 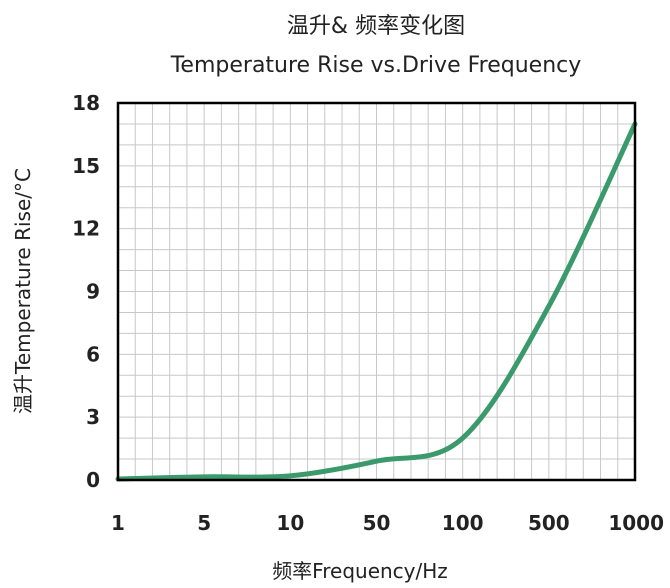 What do you see at coordinates (376, 26) in the screenshot?
I see `chart-title: 温升& 频率变化图` at bounding box center [376, 26].